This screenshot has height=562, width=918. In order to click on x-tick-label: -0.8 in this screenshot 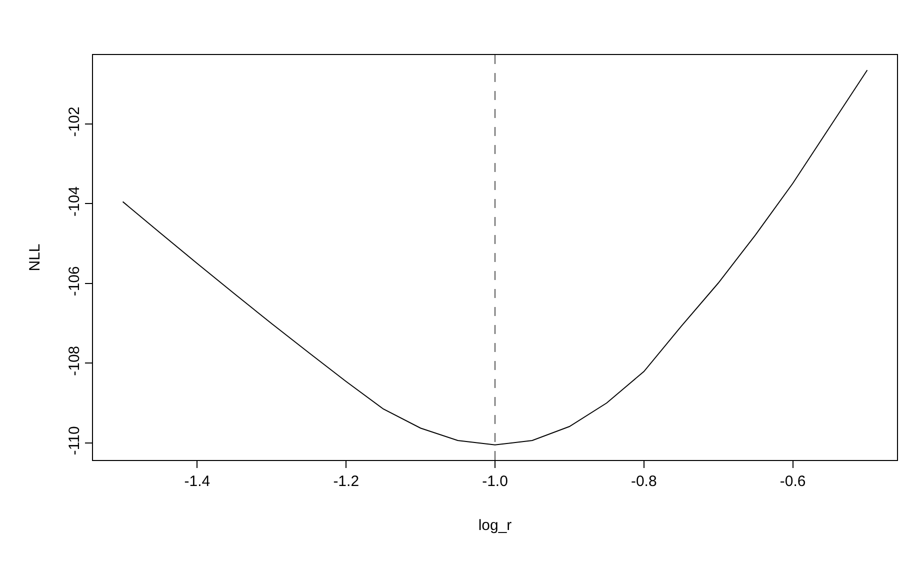, I will do `click(643, 481)`.